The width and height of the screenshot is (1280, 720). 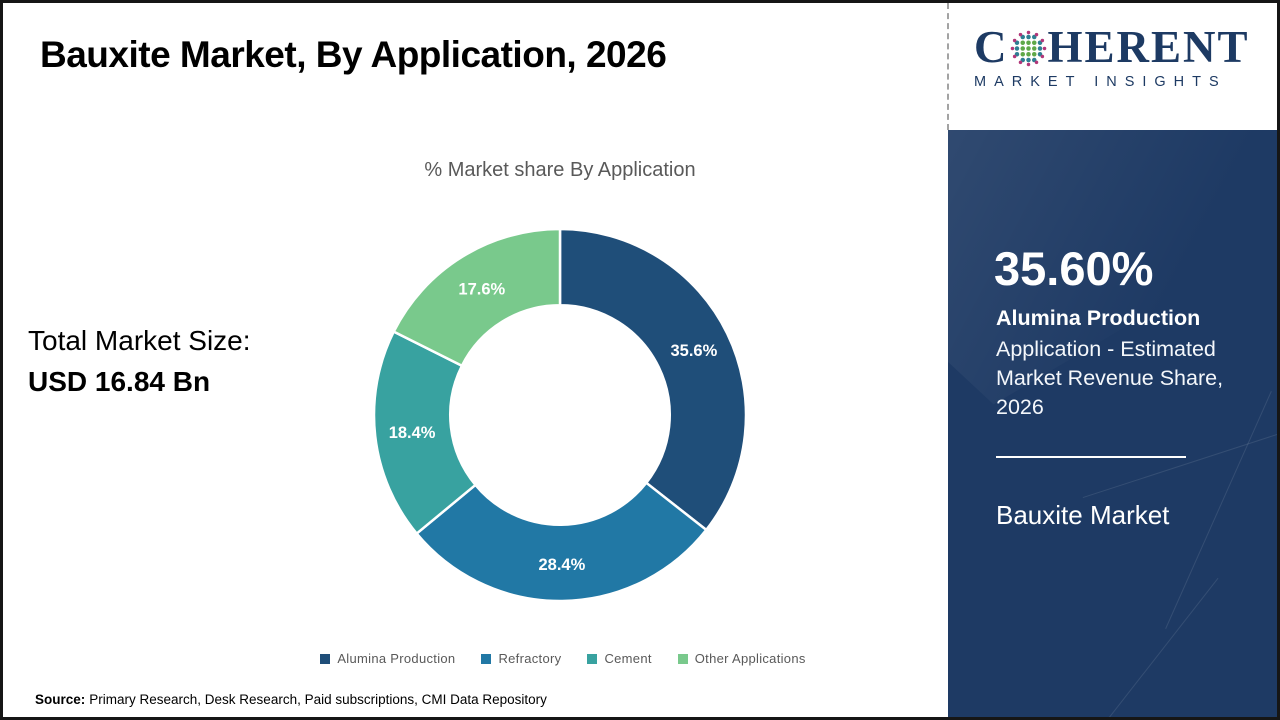 What do you see at coordinates (694, 351) in the screenshot?
I see `slice-label: 35.6%` at bounding box center [694, 351].